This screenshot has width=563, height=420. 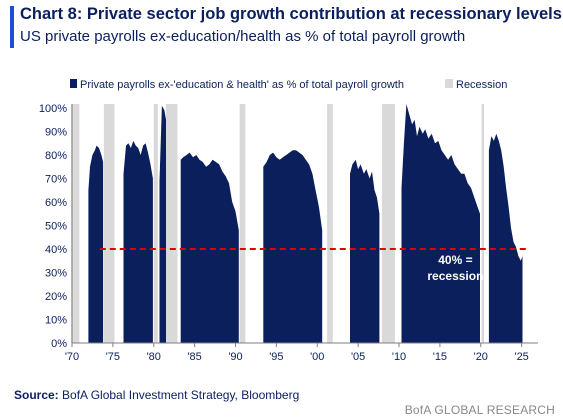 What do you see at coordinates (455, 260) in the screenshot?
I see `threshold-label-line1: 40% =` at bounding box center [455, 260].